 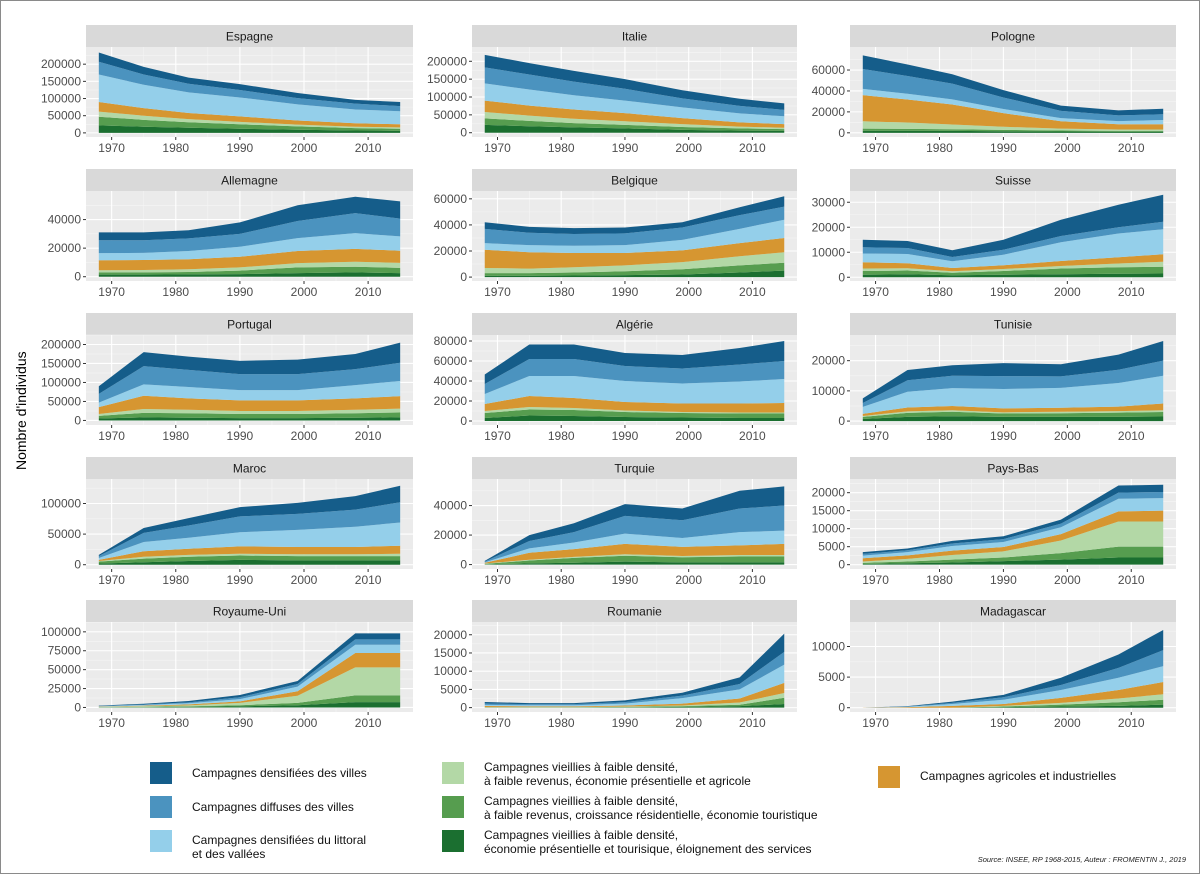 I want to click on y-tick-label: 75000, so click(x=65, y=651).